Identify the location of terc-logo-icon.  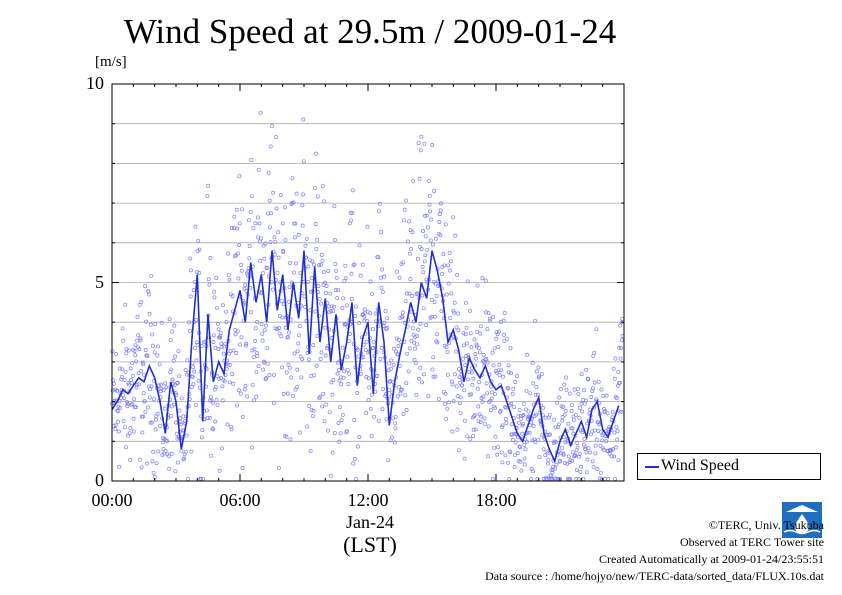
(802, 520).